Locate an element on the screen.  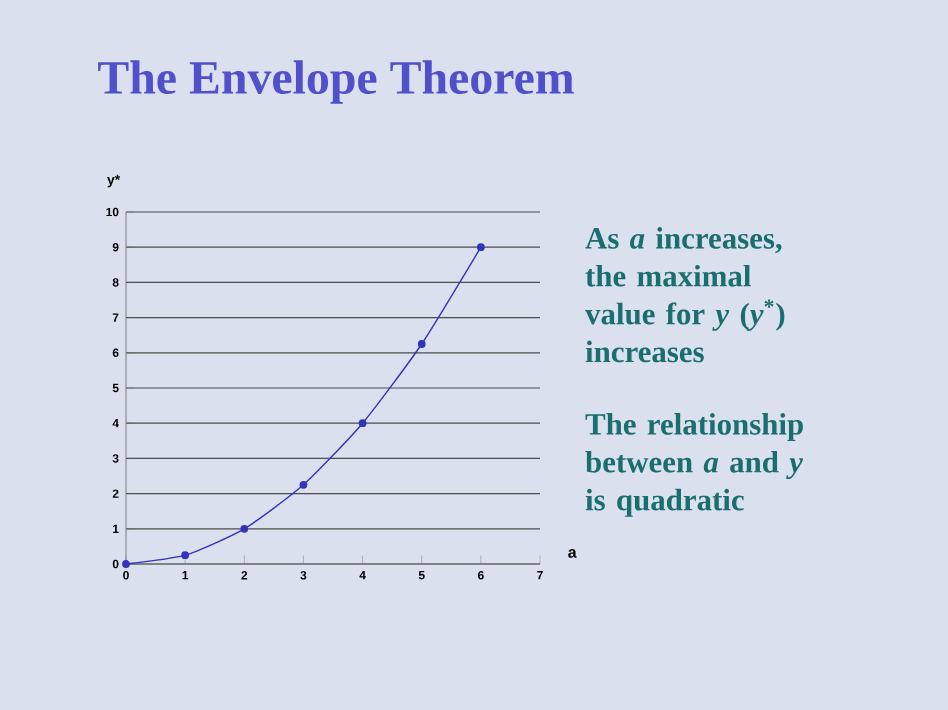
text: As a increases, the maximal value for y (y$^{*}$) increases is located at coordinates (685, 295).